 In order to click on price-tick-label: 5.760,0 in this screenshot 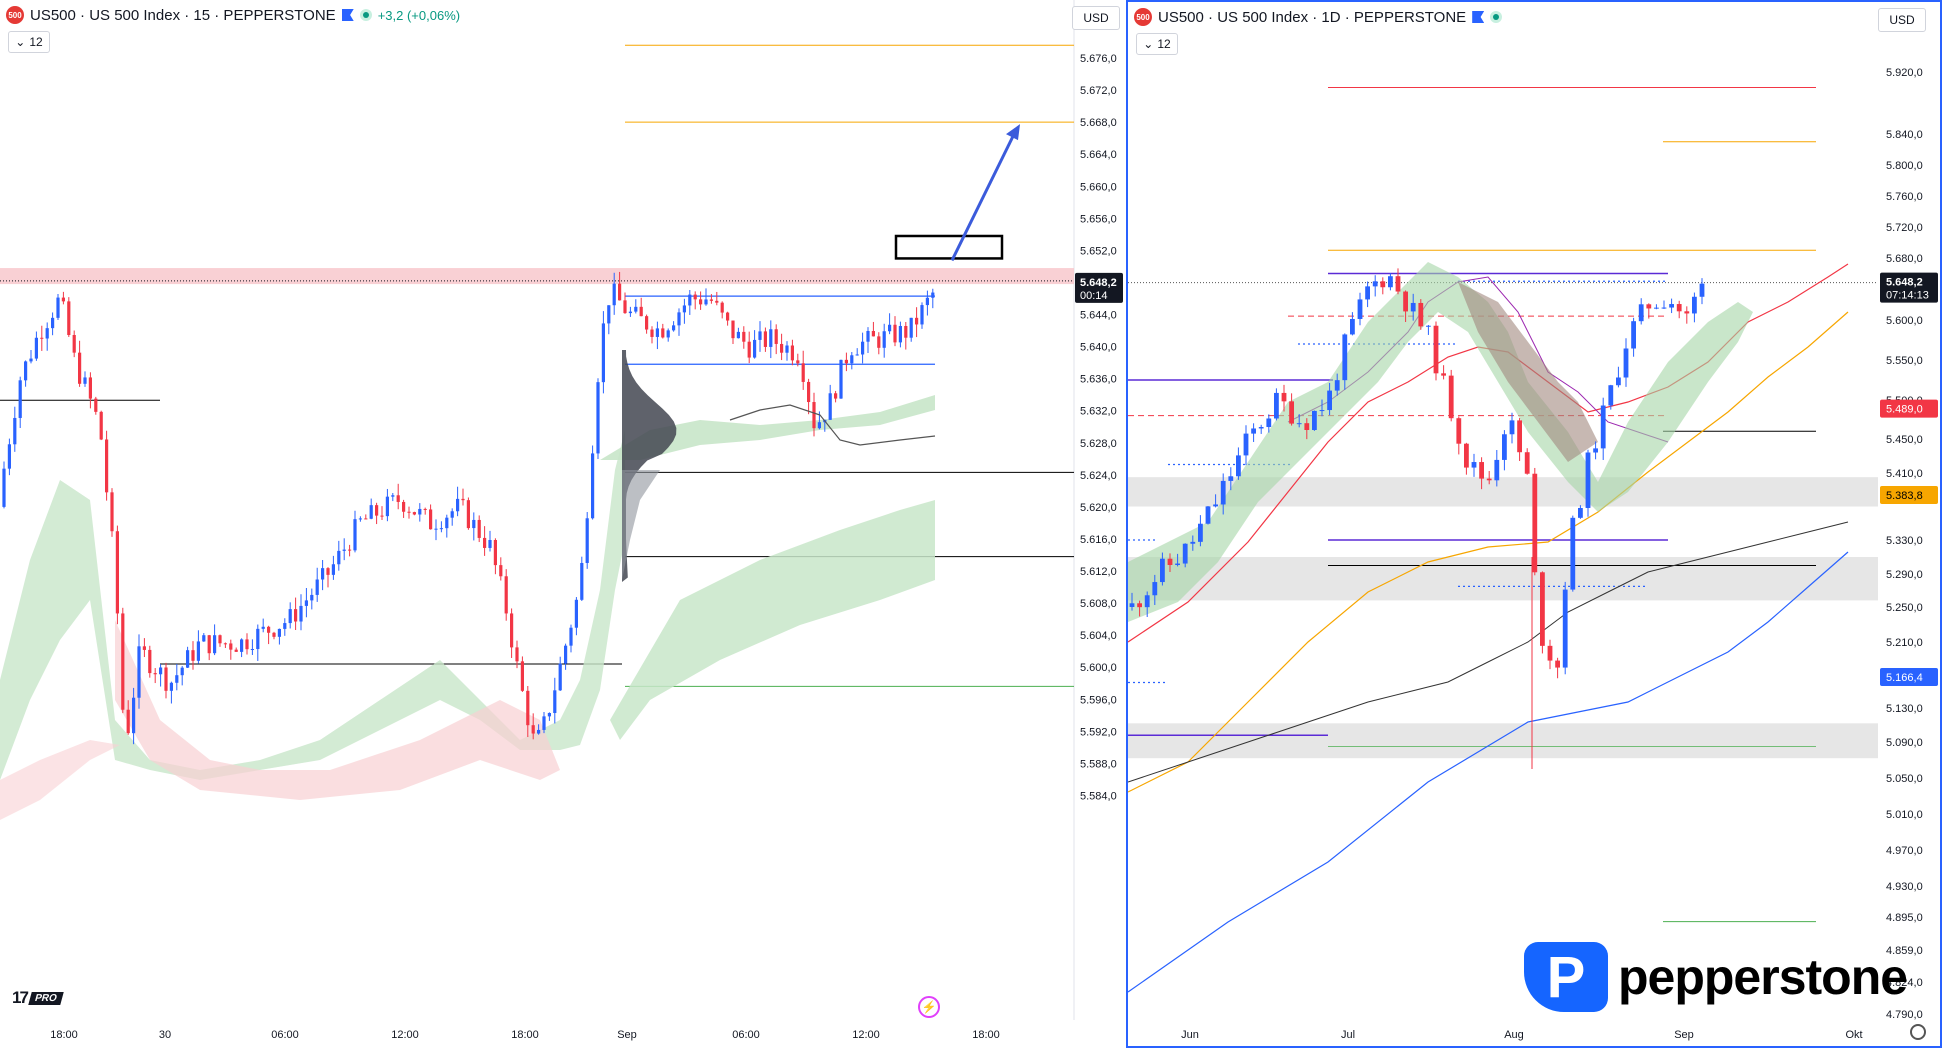, I will do `click(1904, 197)`.